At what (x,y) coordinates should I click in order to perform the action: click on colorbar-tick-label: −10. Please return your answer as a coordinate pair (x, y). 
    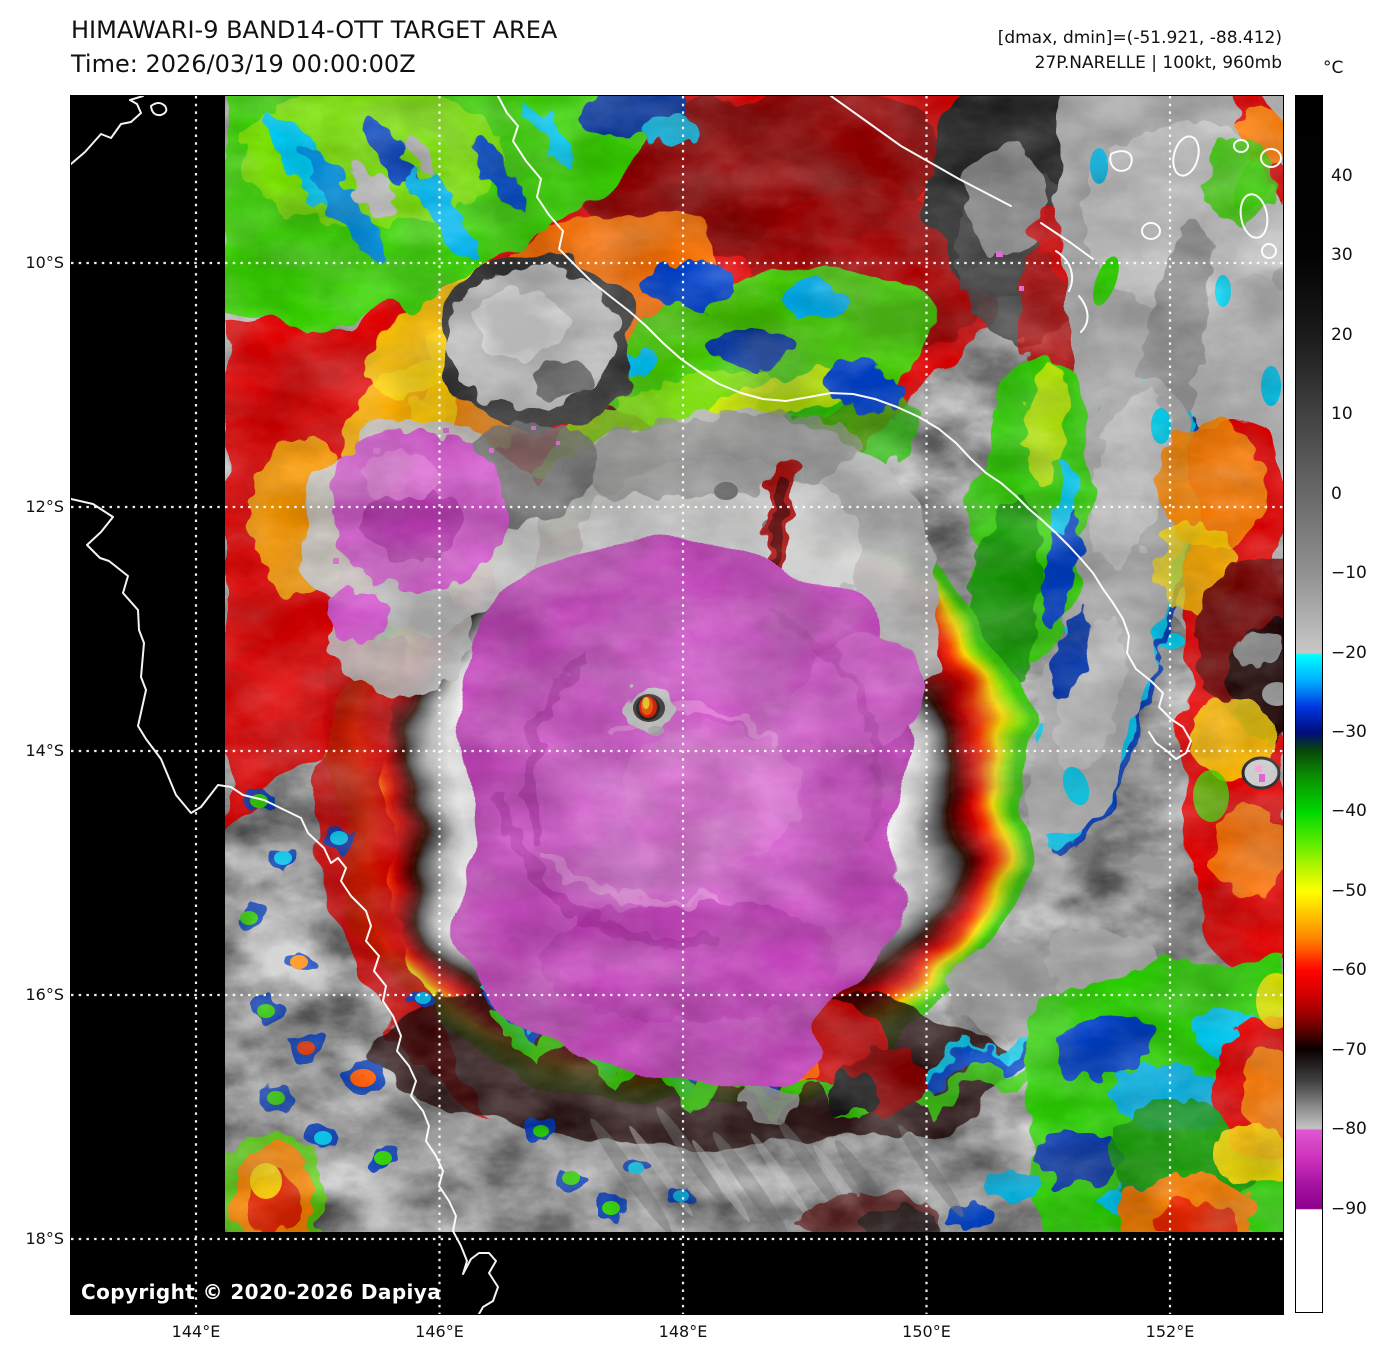
    Looking at the image, I should click on (1349, 573).